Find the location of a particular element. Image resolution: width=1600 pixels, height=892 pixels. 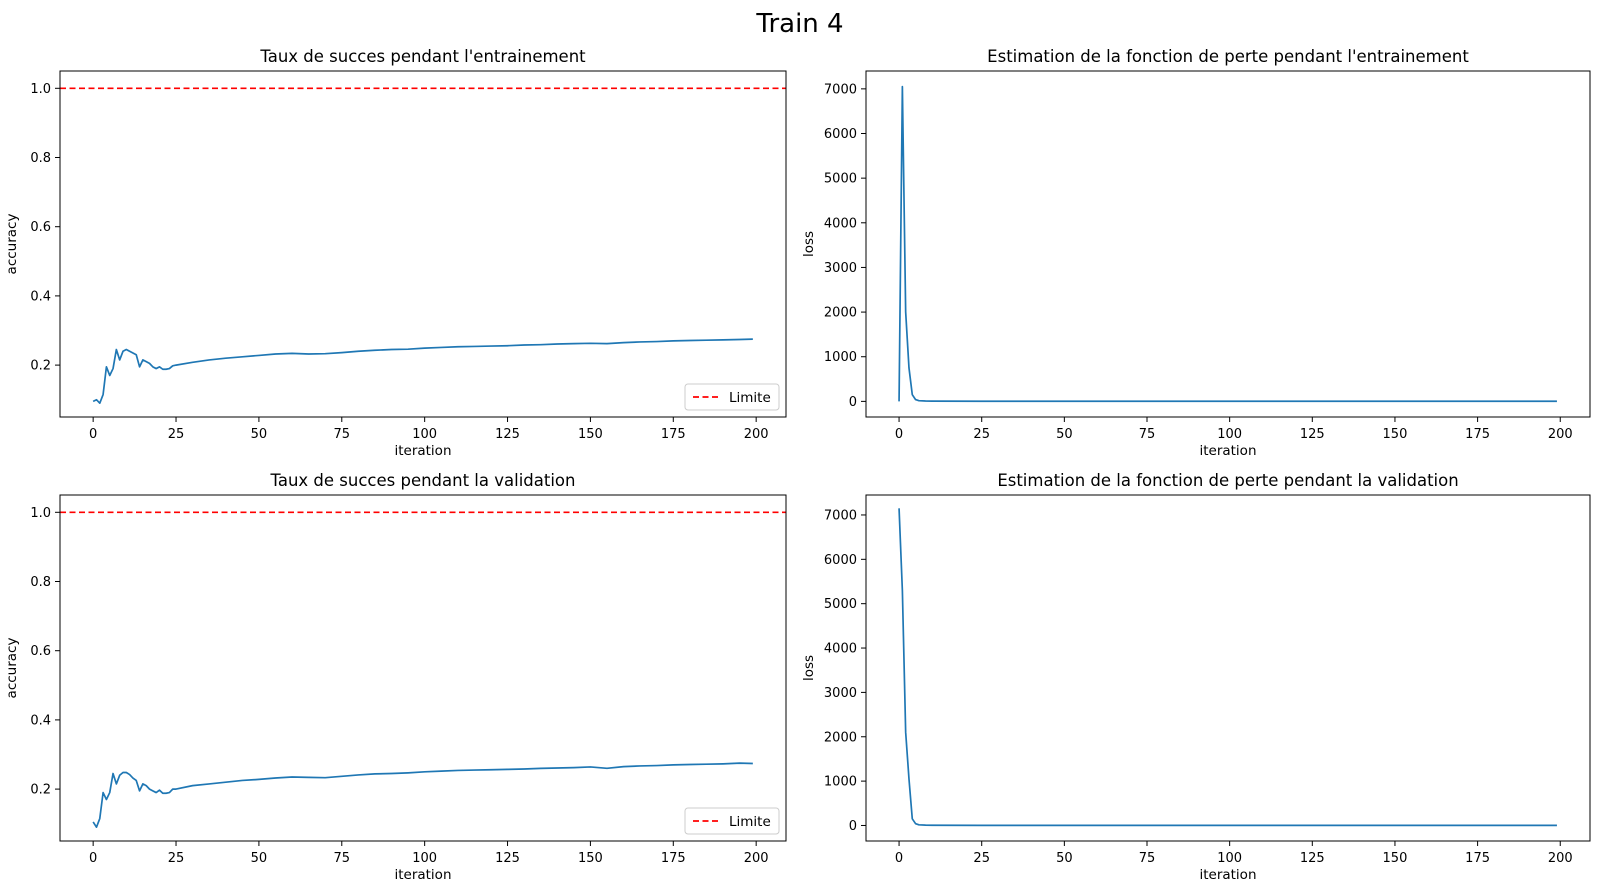

figure-title: Train 4 is located at coordinates (799, 24).